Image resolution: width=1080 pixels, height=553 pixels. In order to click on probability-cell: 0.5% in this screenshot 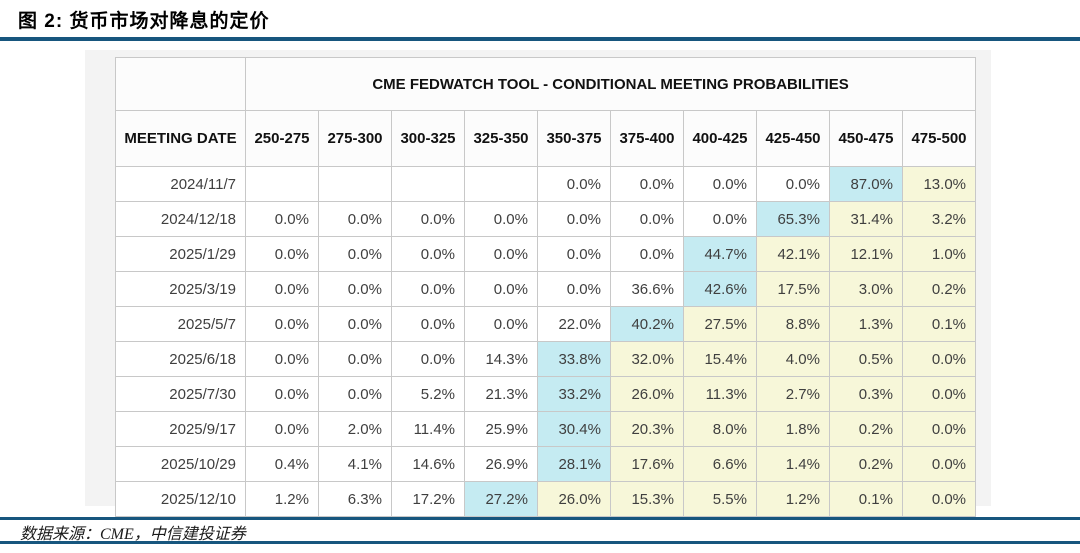, I will do `click(866, 359)`.